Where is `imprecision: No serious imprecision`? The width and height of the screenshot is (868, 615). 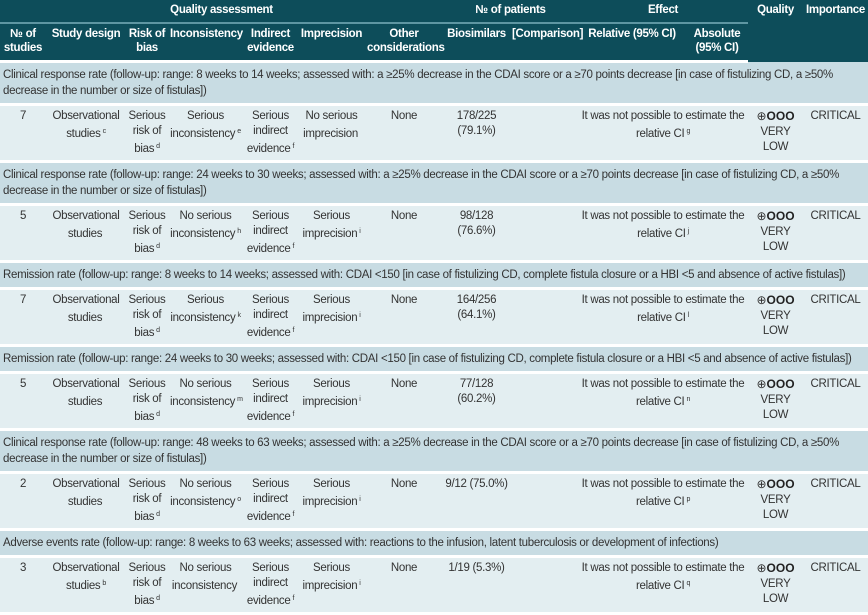 imprecision: No serious imprecision is located at coordinates (331, 133).